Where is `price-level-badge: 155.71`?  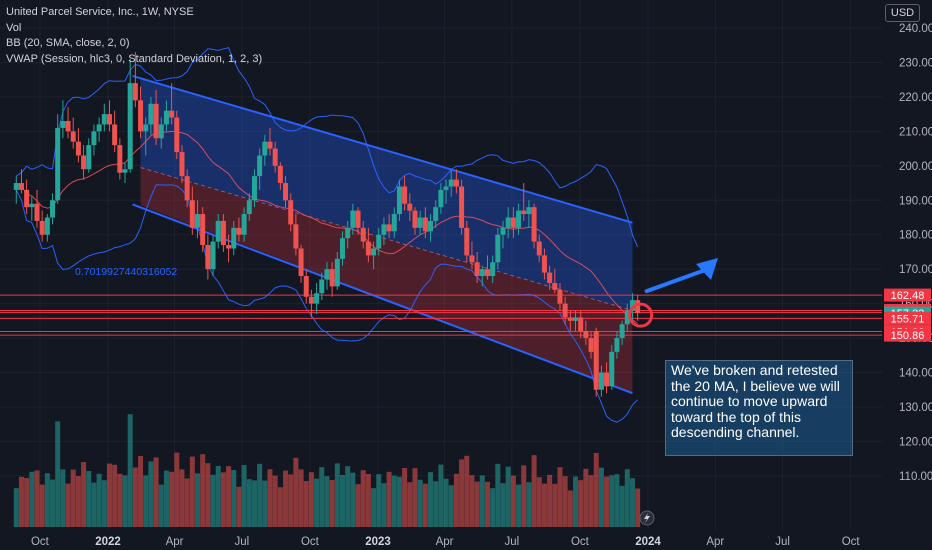
price-level-badge: 155.71 is located at coordinates (907, 318).